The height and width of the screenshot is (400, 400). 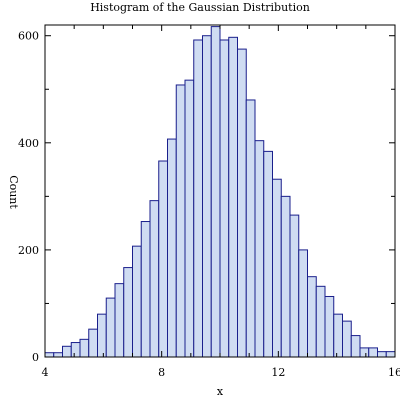 I want to click on x-tick-label: 8, so click(x=161, y=372).